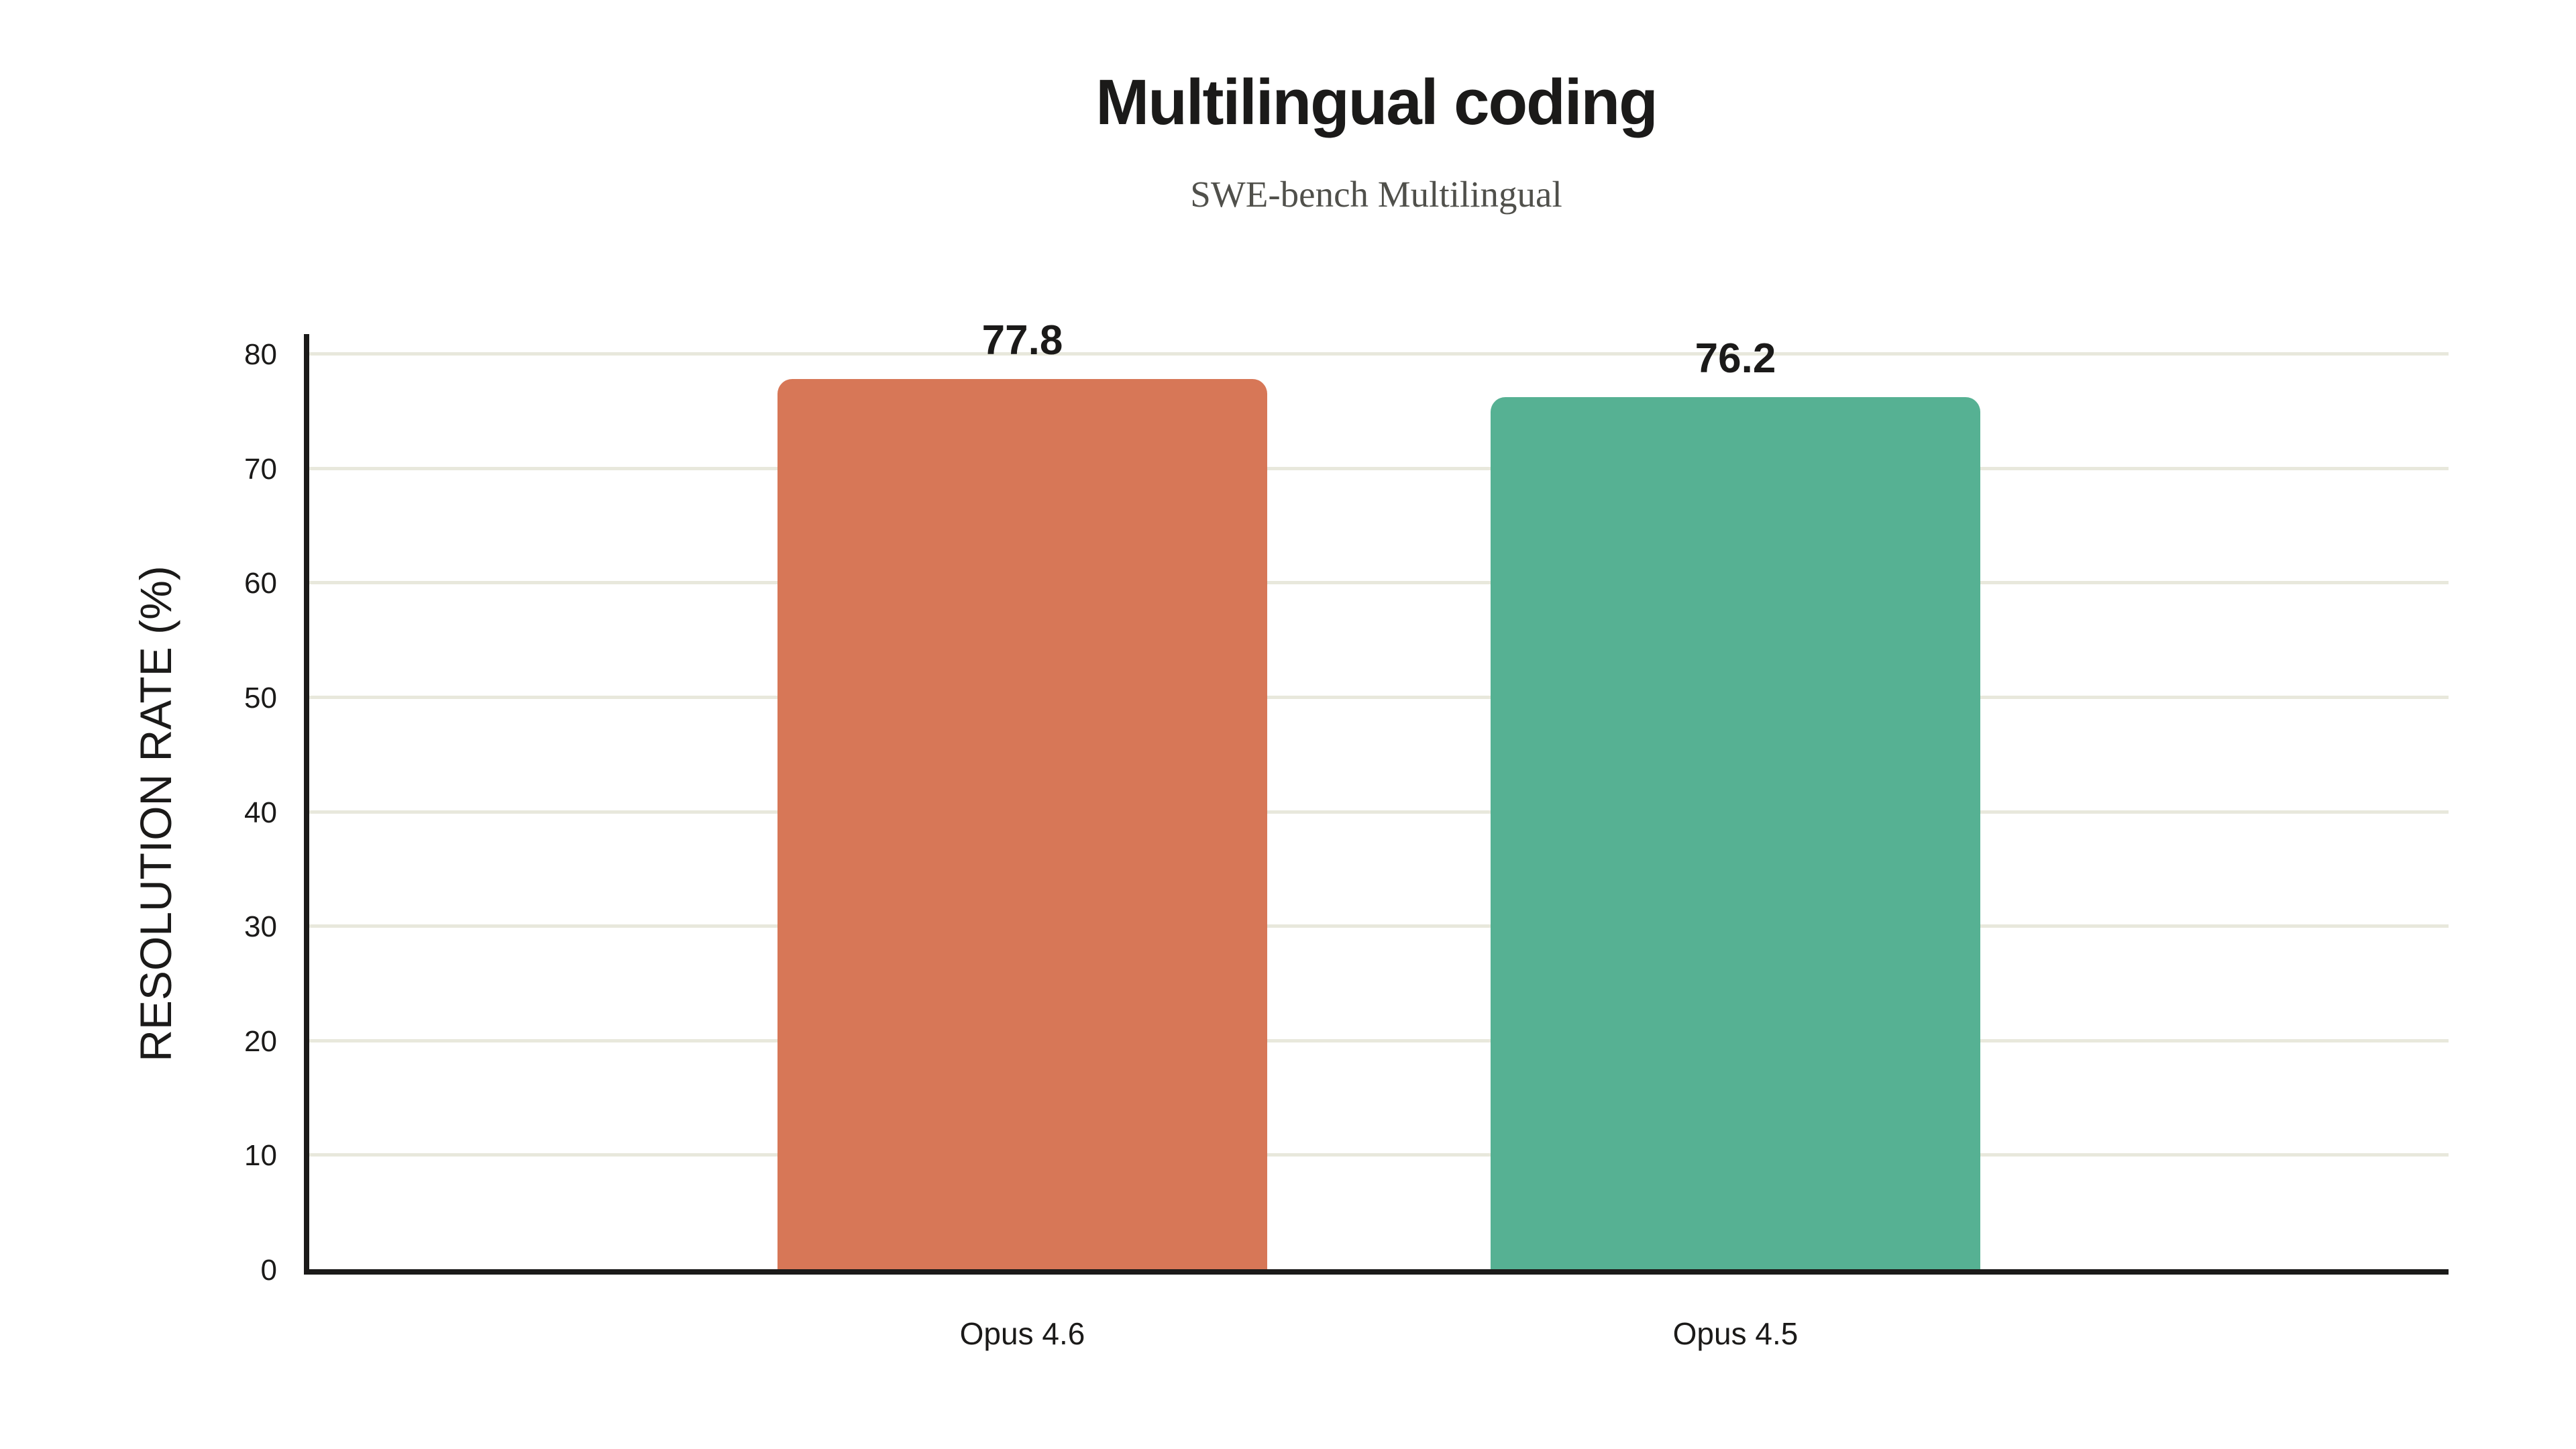  What do you see at coordinates (1376, 102) in the screenshot?
I see `chart-title: Multilingual coding` at bounding box center [1376, 102].